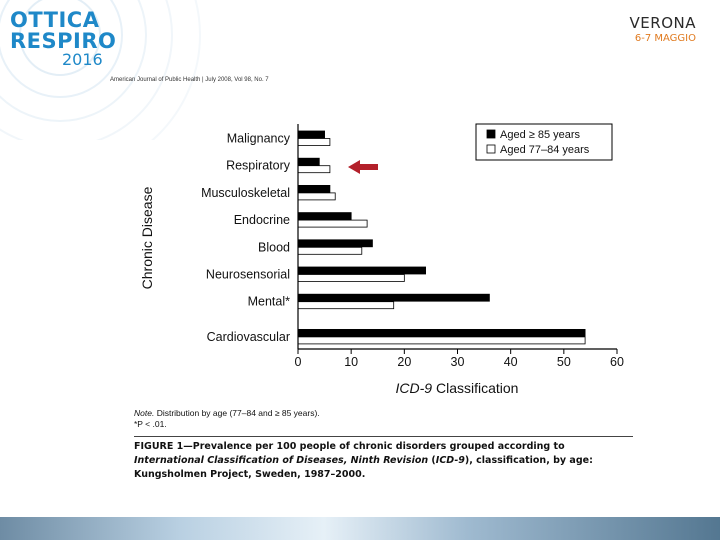 This screenshot has width=720, height=540. I want to click on category-label: Endocrine, so click(262, 220).